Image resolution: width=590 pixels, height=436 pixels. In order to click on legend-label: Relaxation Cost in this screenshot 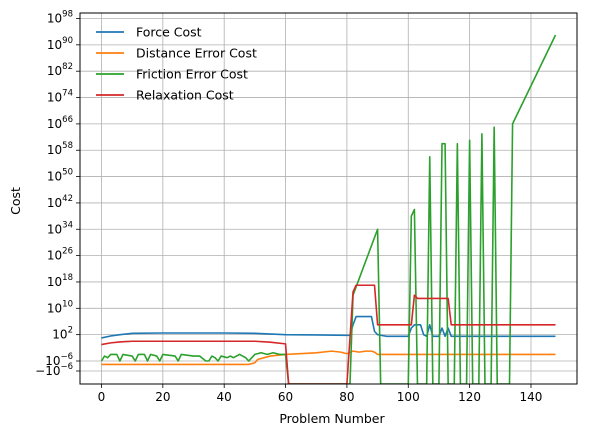, I will do `click(185, 95)`.